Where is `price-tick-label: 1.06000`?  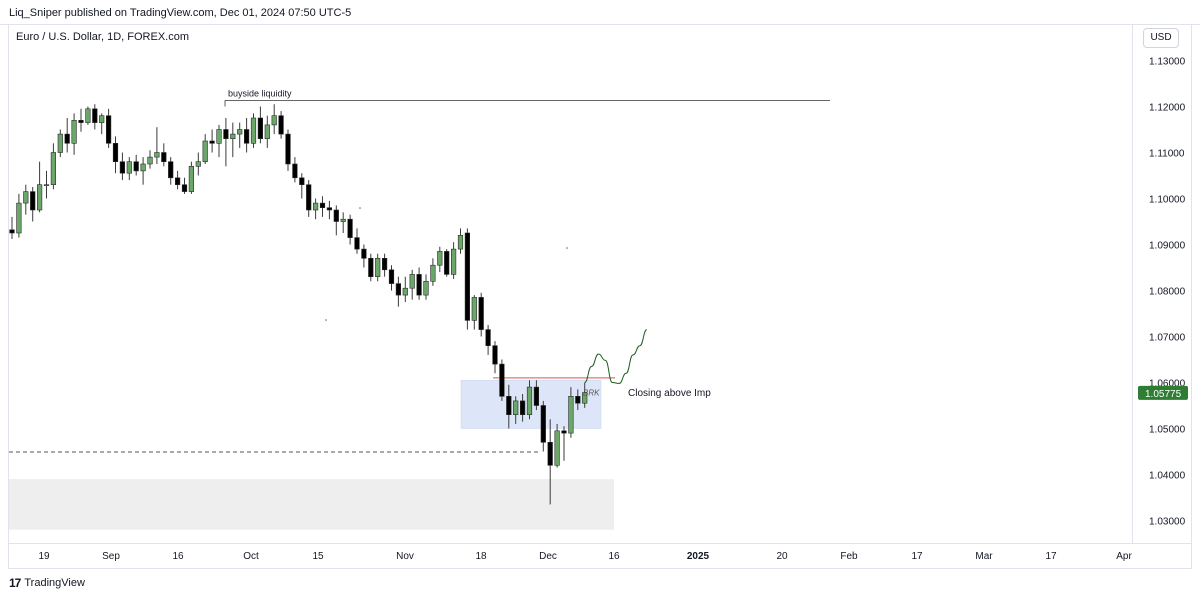 price-tick-label: 1.06000 is located at coordinates (1167, 384).